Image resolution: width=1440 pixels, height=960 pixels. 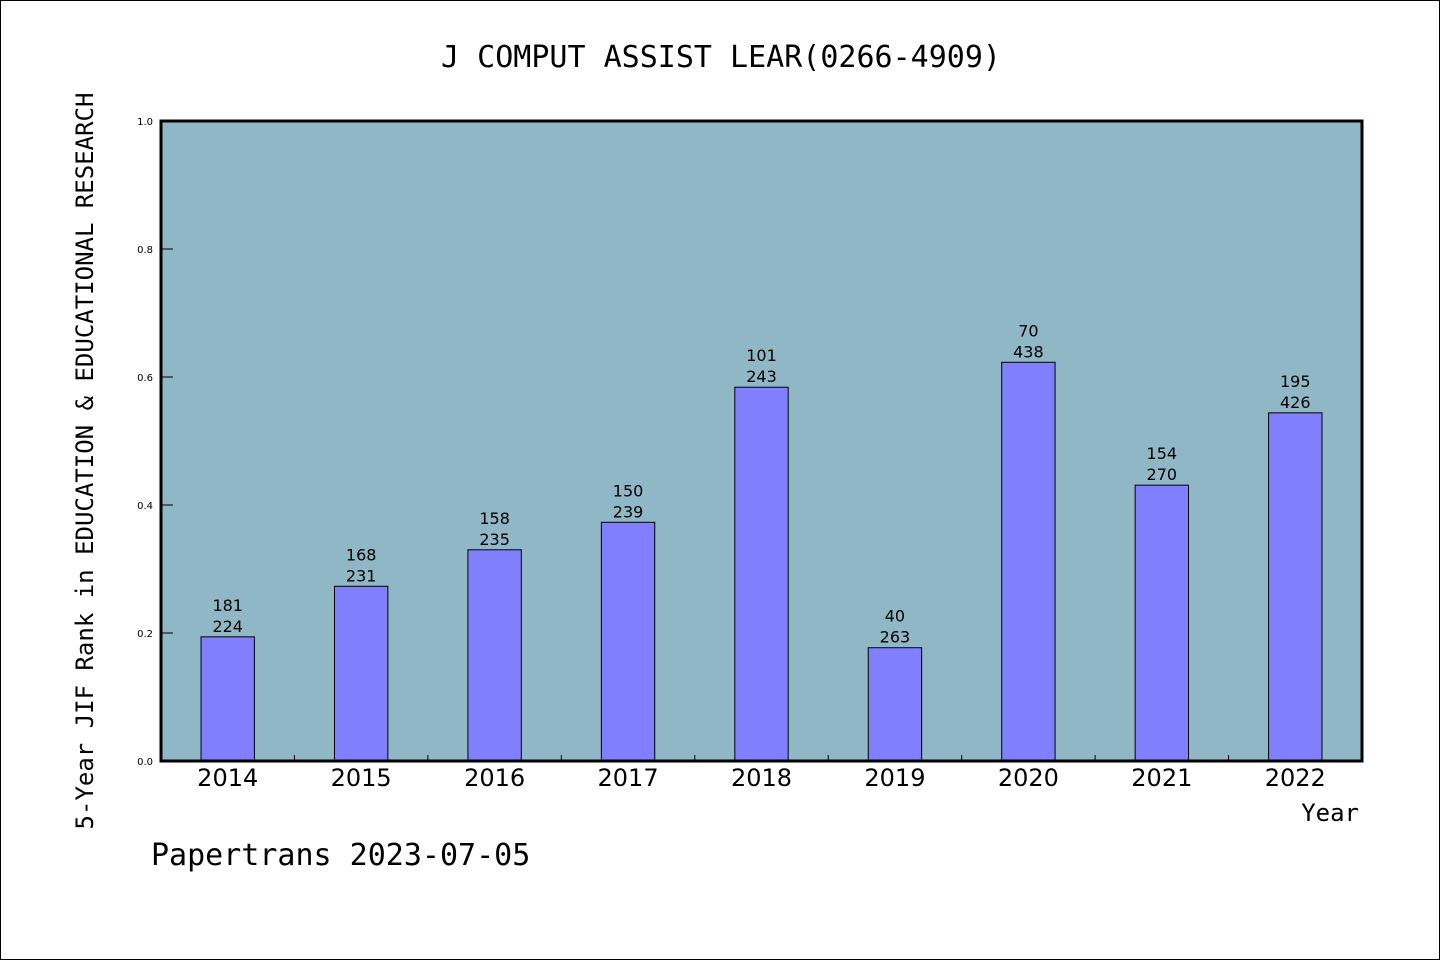 I want to click on total-label: 426, so click(x=1295, y=402).